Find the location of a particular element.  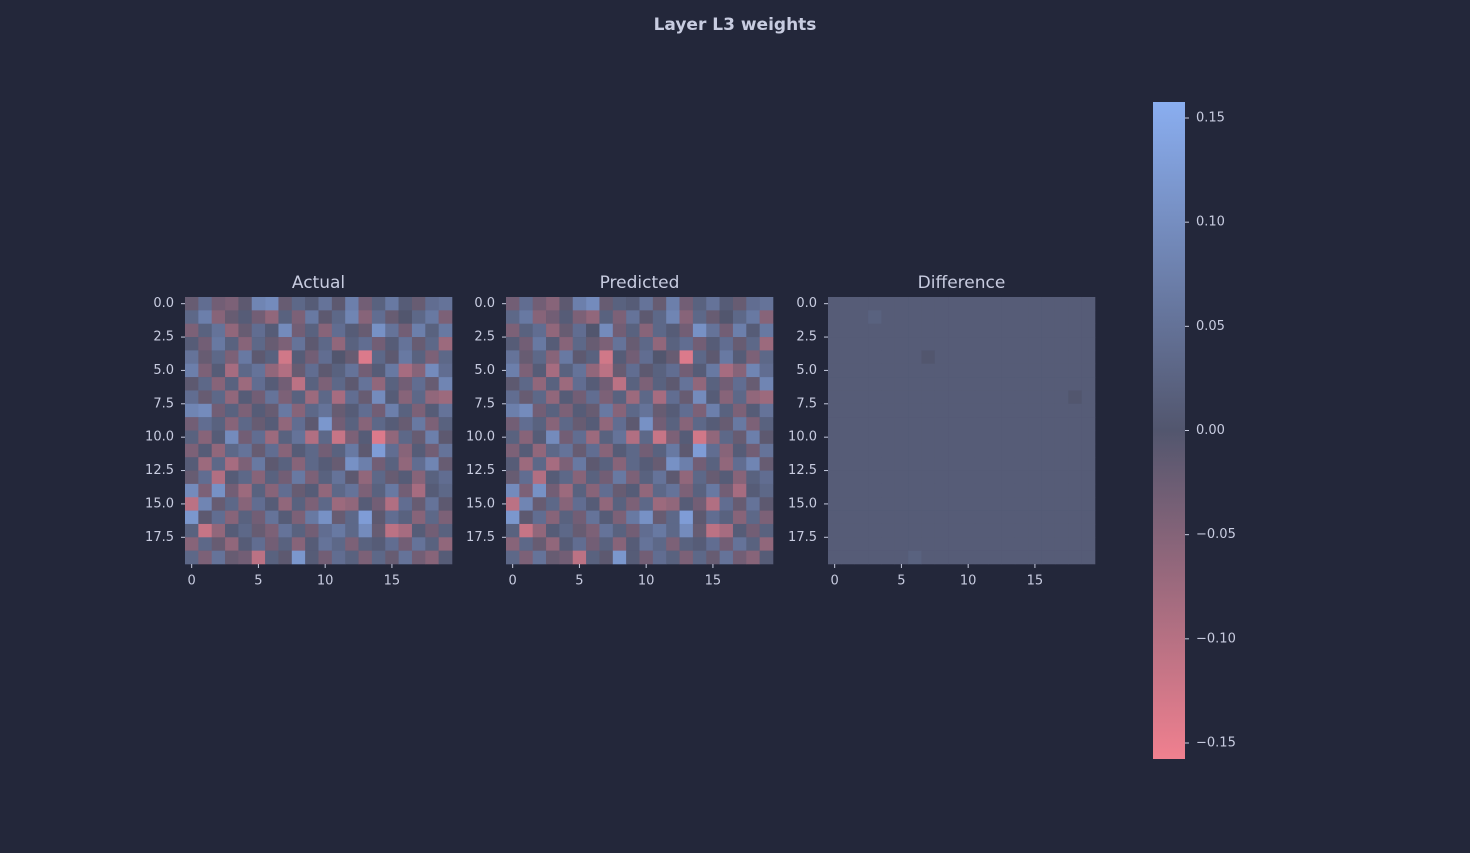

colorbar-tick-label: 0.00 is located at coordinates (1210, 430).